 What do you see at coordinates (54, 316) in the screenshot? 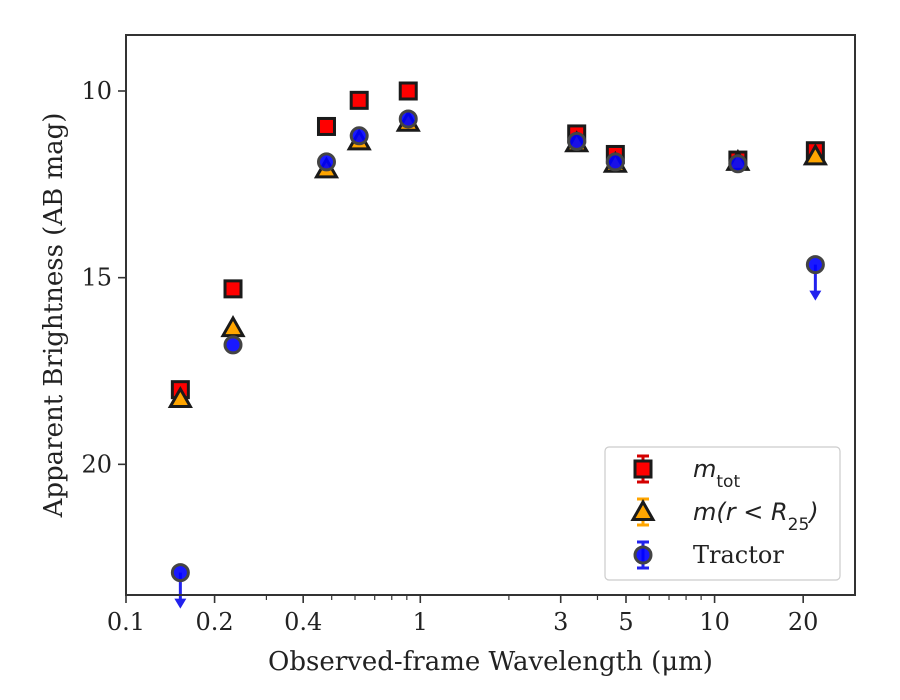
I see `y-axis-label: Apparent Brightness (AB mag)` at bounding box center [54, 316].